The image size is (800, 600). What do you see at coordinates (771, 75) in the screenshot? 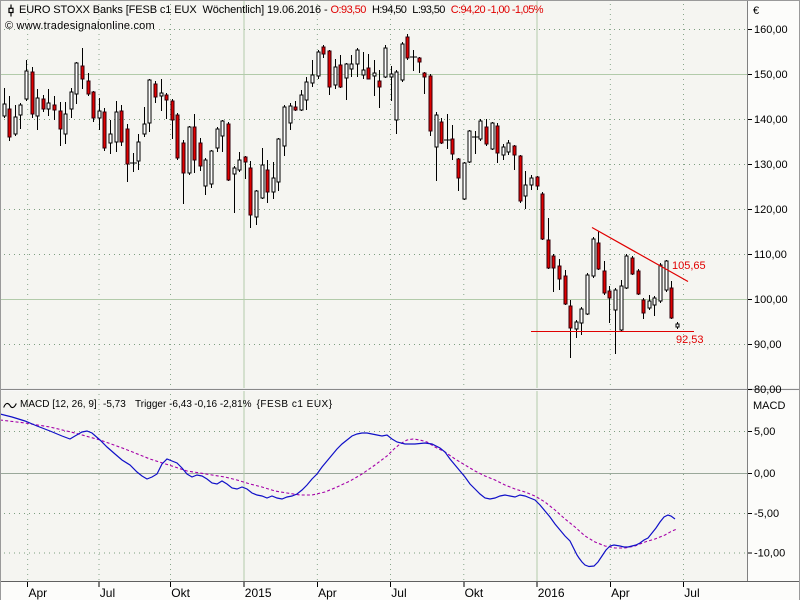
I see `svg-text: 150,00` at bounding box center [771, 75].